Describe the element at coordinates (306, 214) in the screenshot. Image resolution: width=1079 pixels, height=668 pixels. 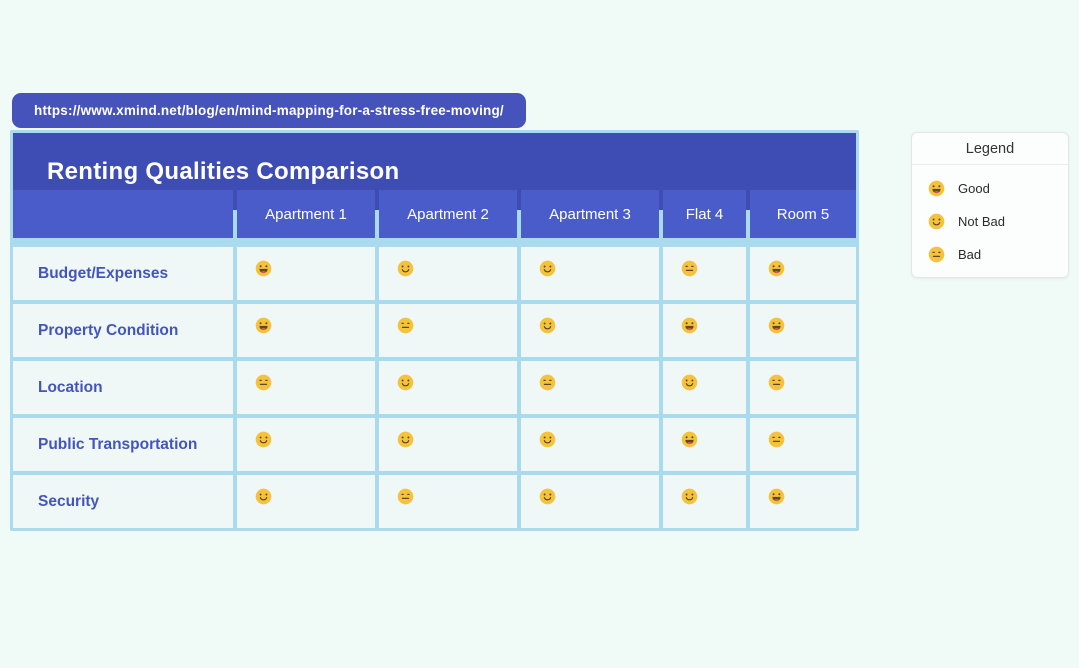
I see `column-header-apartment-1: Apartment 1` at that location.